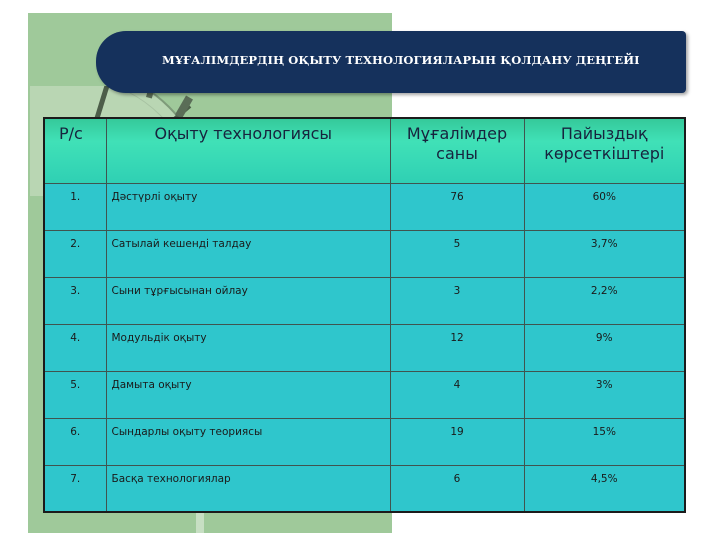 This screenshot has height=540, width=720. What do you see at coordinates (248, 488) in the screenshot?
I see `cell-technology: Басқа технологиялар` at bounding box center [248, 488].